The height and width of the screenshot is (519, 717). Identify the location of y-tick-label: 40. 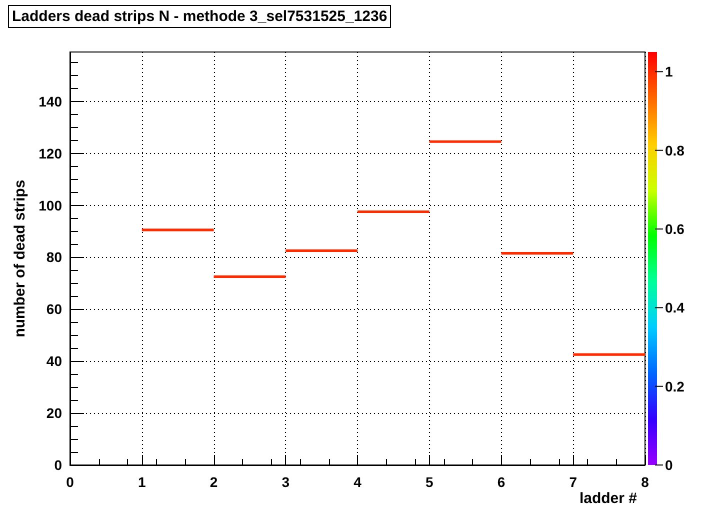
(54, 361).